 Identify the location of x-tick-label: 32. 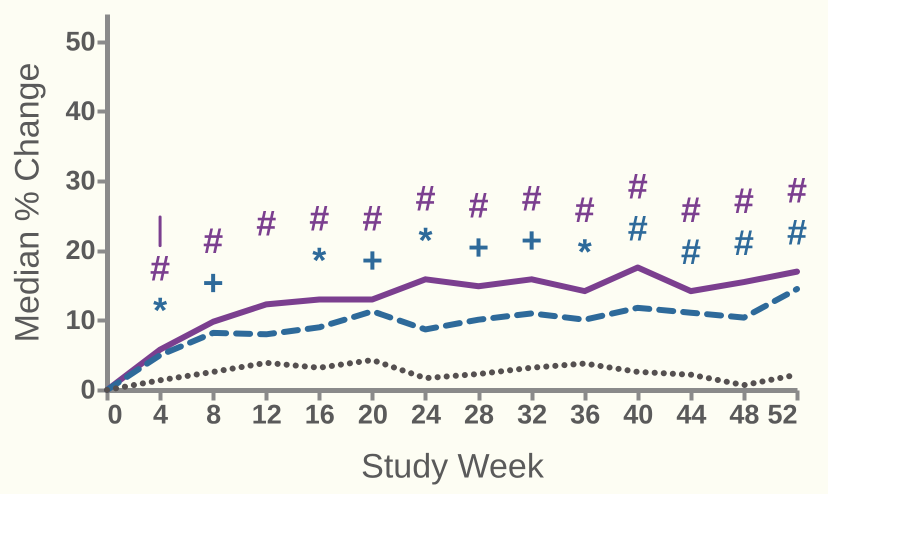
(532, 415).